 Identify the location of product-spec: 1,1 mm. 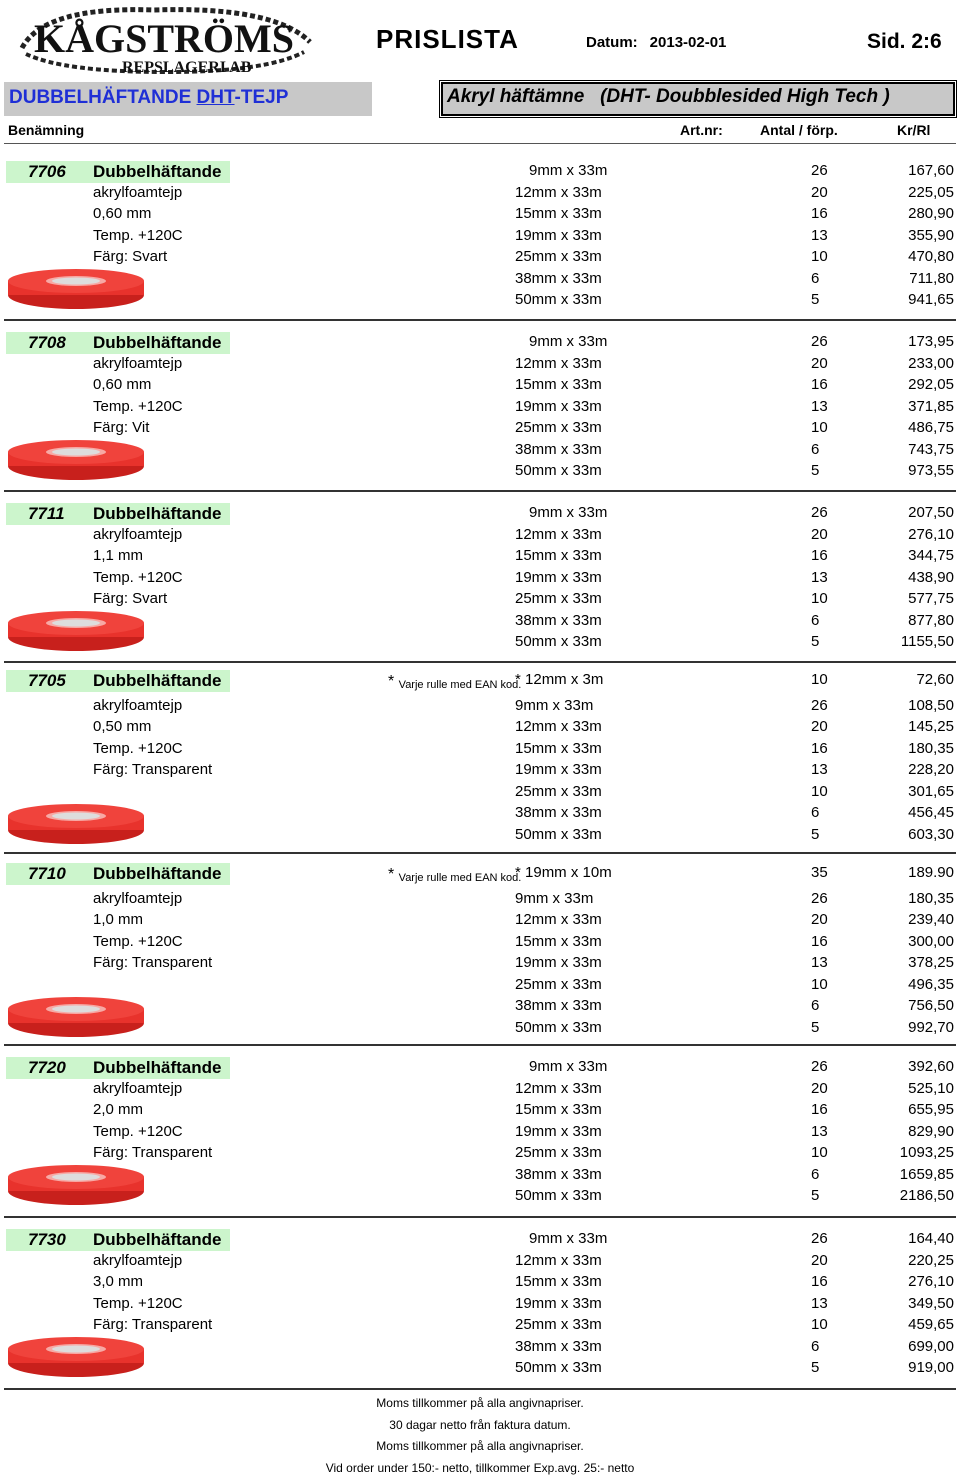
(118, 555).